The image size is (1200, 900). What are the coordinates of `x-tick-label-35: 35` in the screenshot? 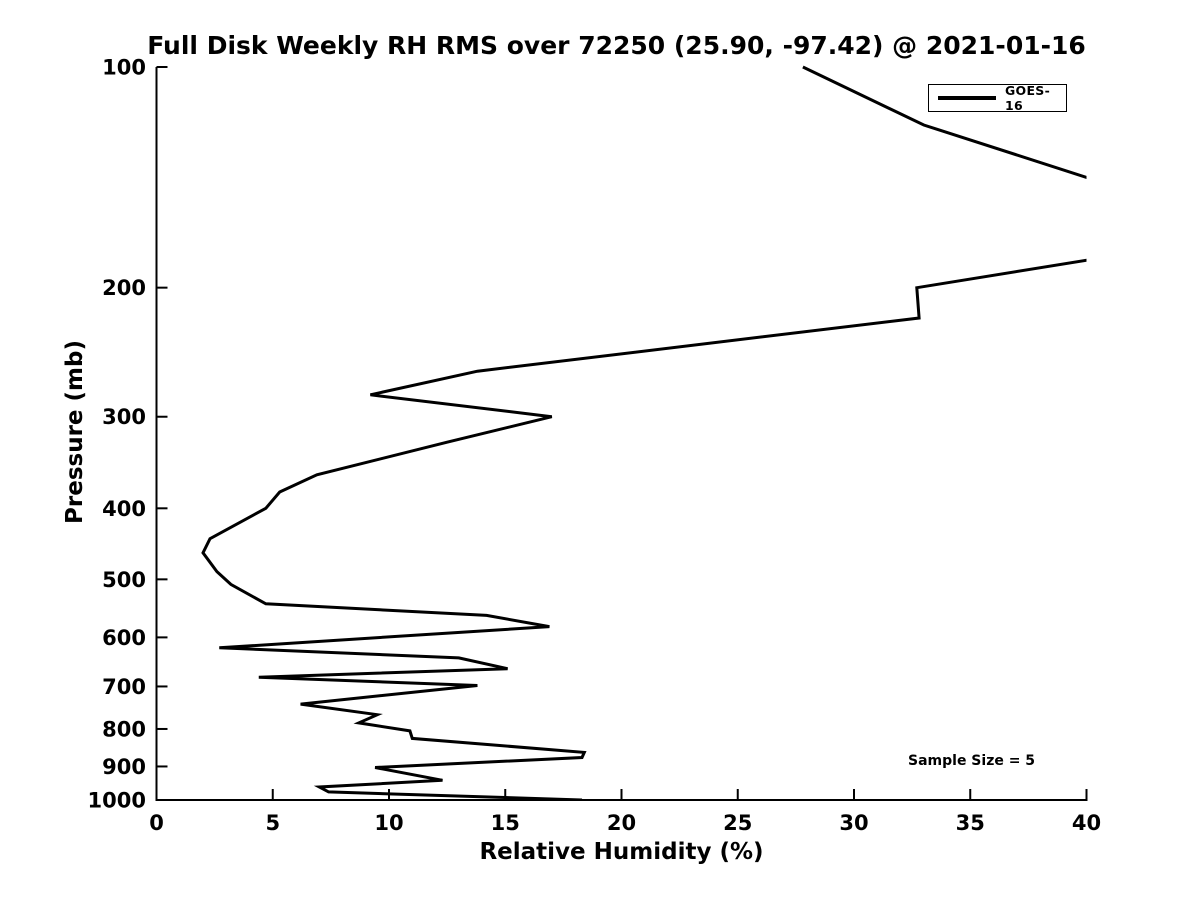 It's located at (970, 823).